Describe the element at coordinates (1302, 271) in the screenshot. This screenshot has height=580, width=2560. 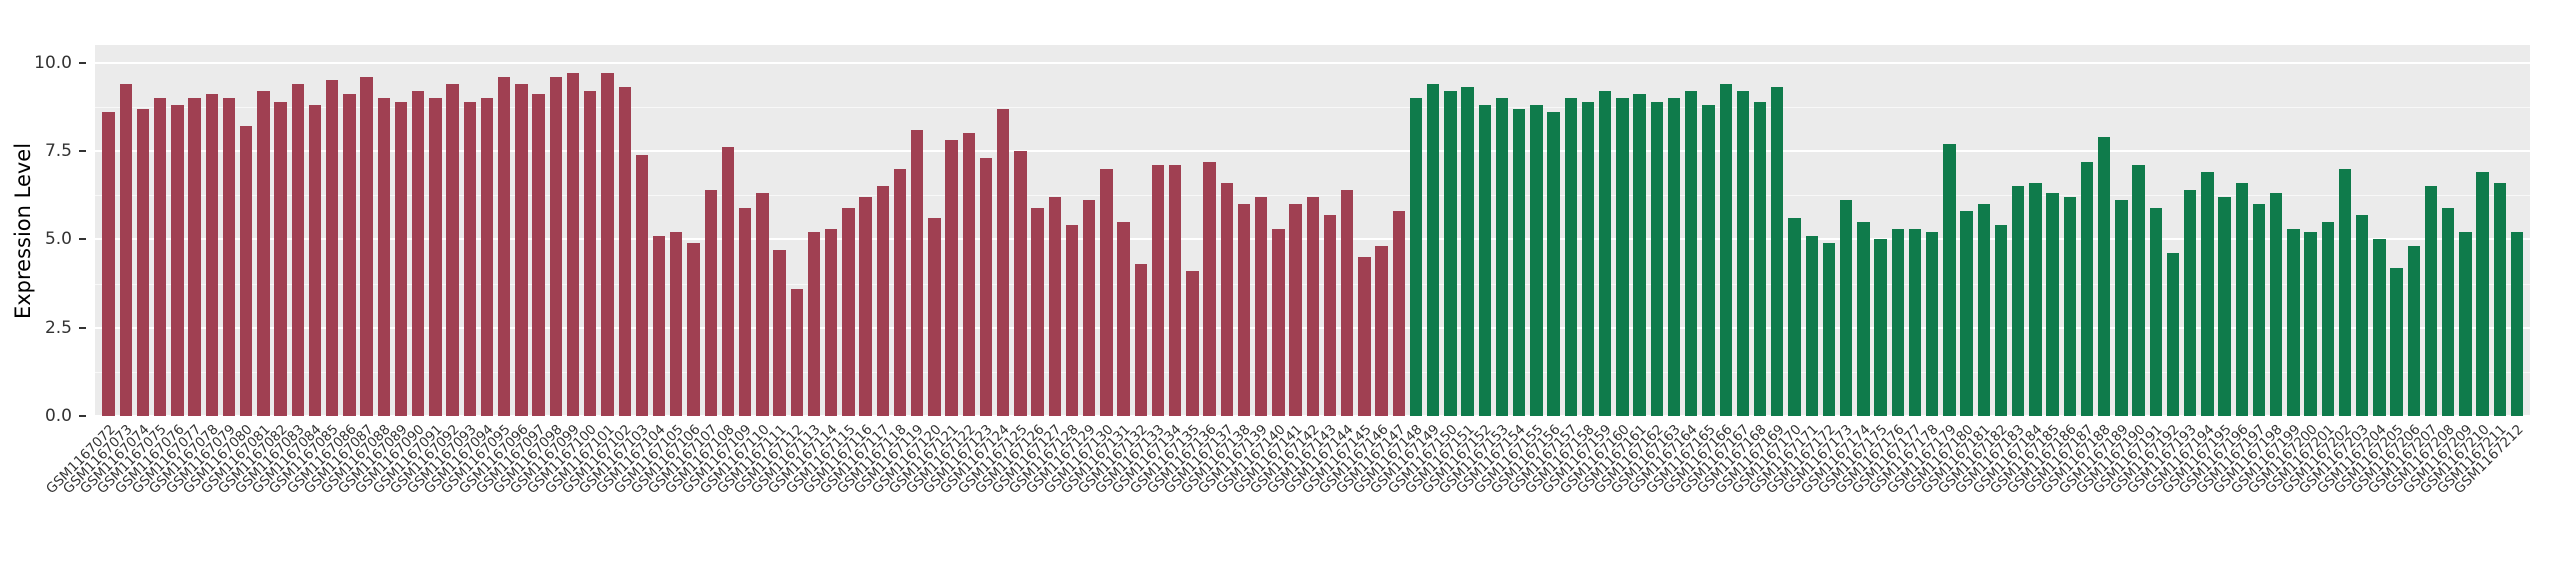
I see `bar-slot: GSM1167143` at that location.